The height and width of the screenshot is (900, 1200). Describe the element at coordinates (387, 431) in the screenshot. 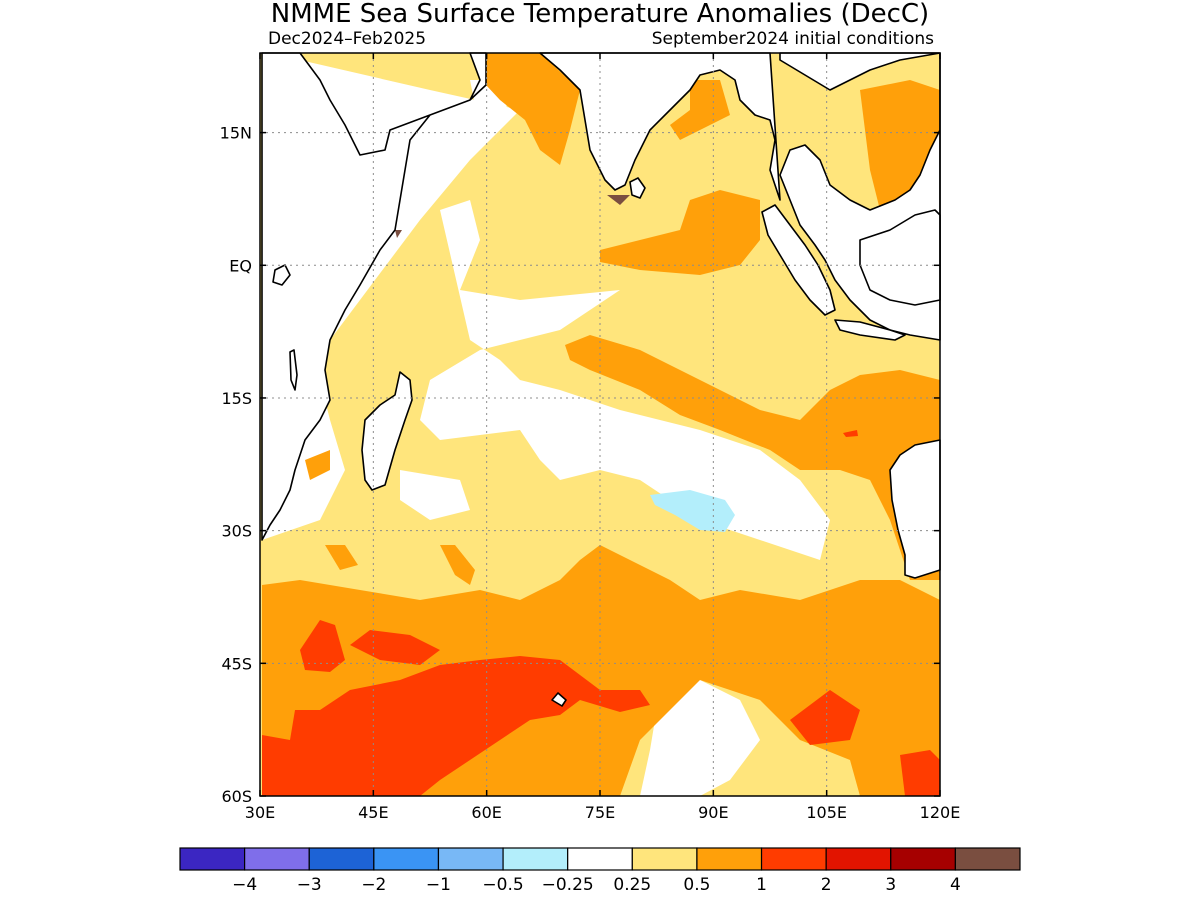

I see `land-madagascar` at that location.